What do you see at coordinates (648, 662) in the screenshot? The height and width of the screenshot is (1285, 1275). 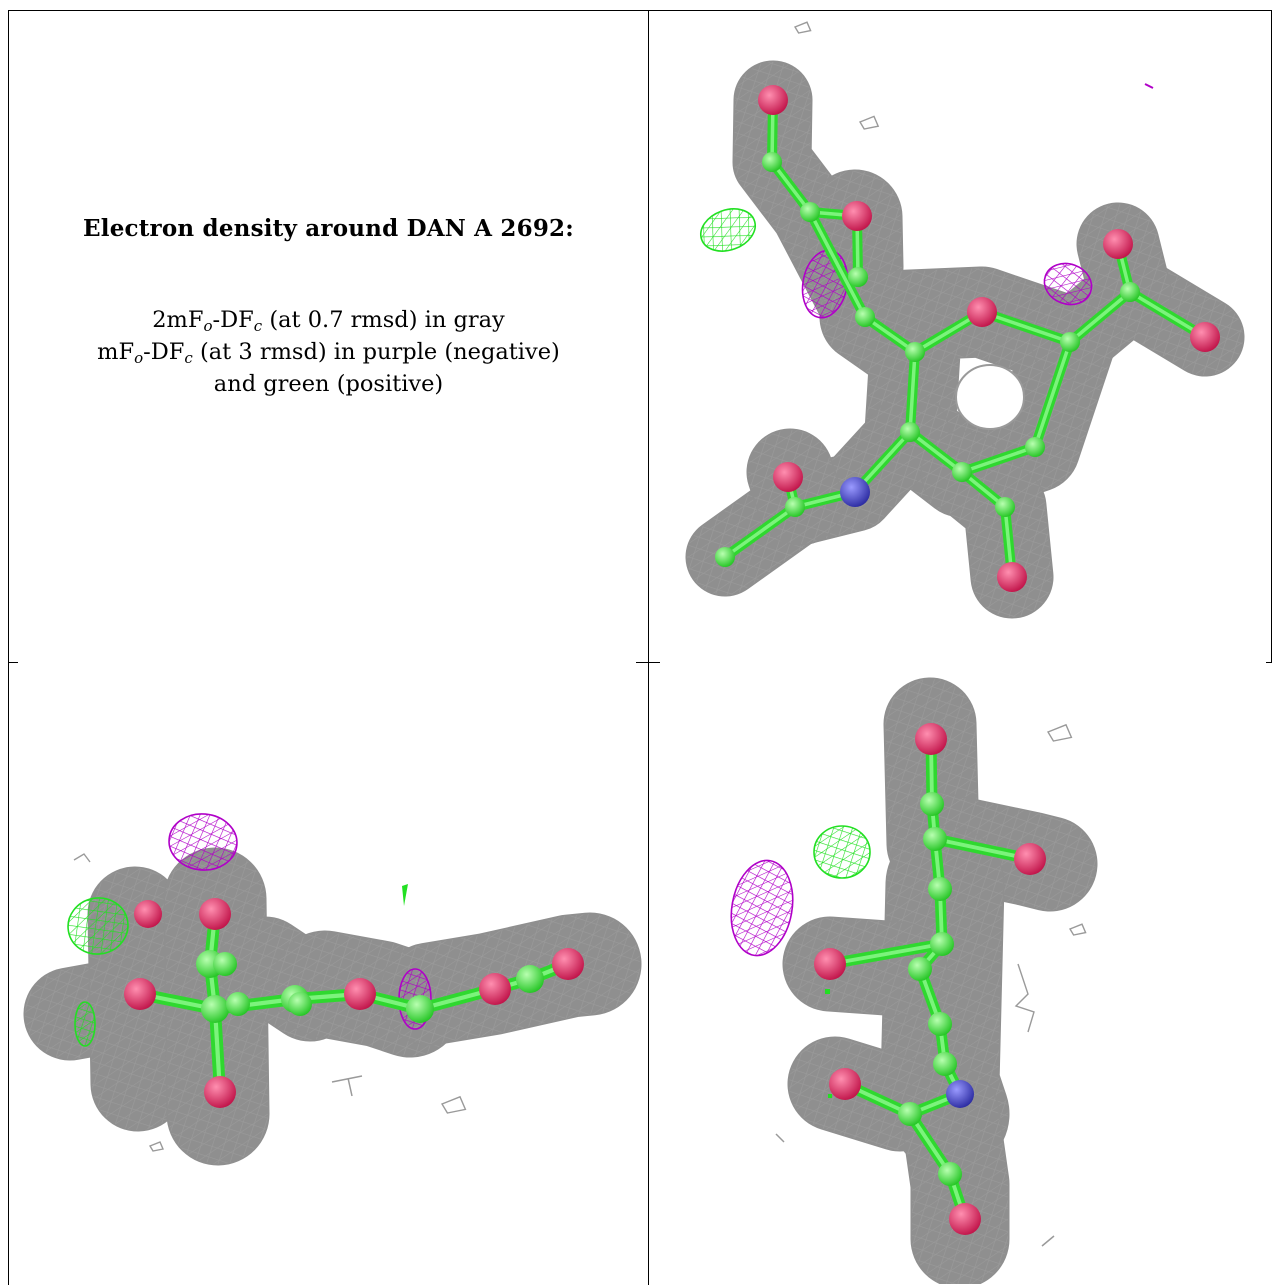 I see `rule-middle-horizontal-center` at bounding box center [648, 662].